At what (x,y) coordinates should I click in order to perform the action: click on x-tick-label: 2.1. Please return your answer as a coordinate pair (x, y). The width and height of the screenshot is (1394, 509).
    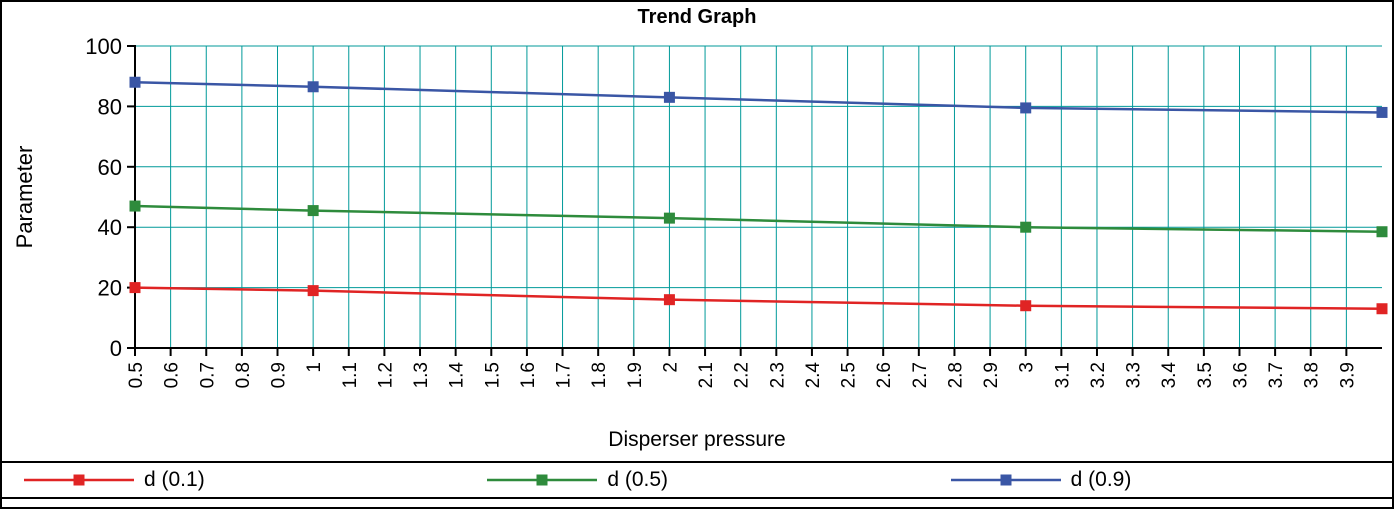
    Looking at the image, I should click on (706, 375).